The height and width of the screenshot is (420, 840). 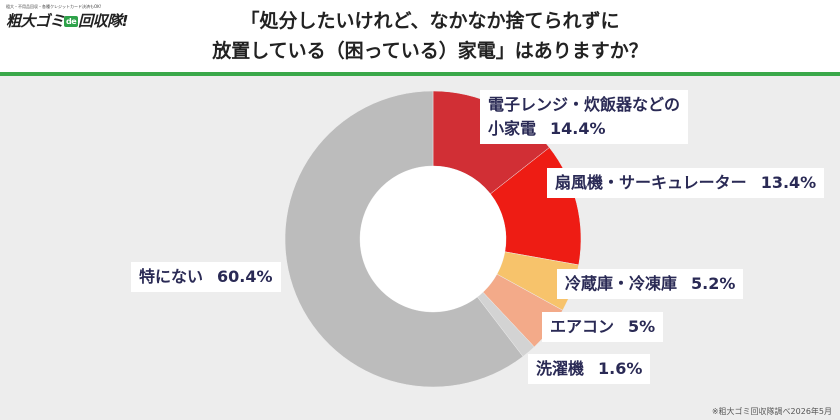 I want to click on label-line: エアコン 5%, so click(x=602, y=327).